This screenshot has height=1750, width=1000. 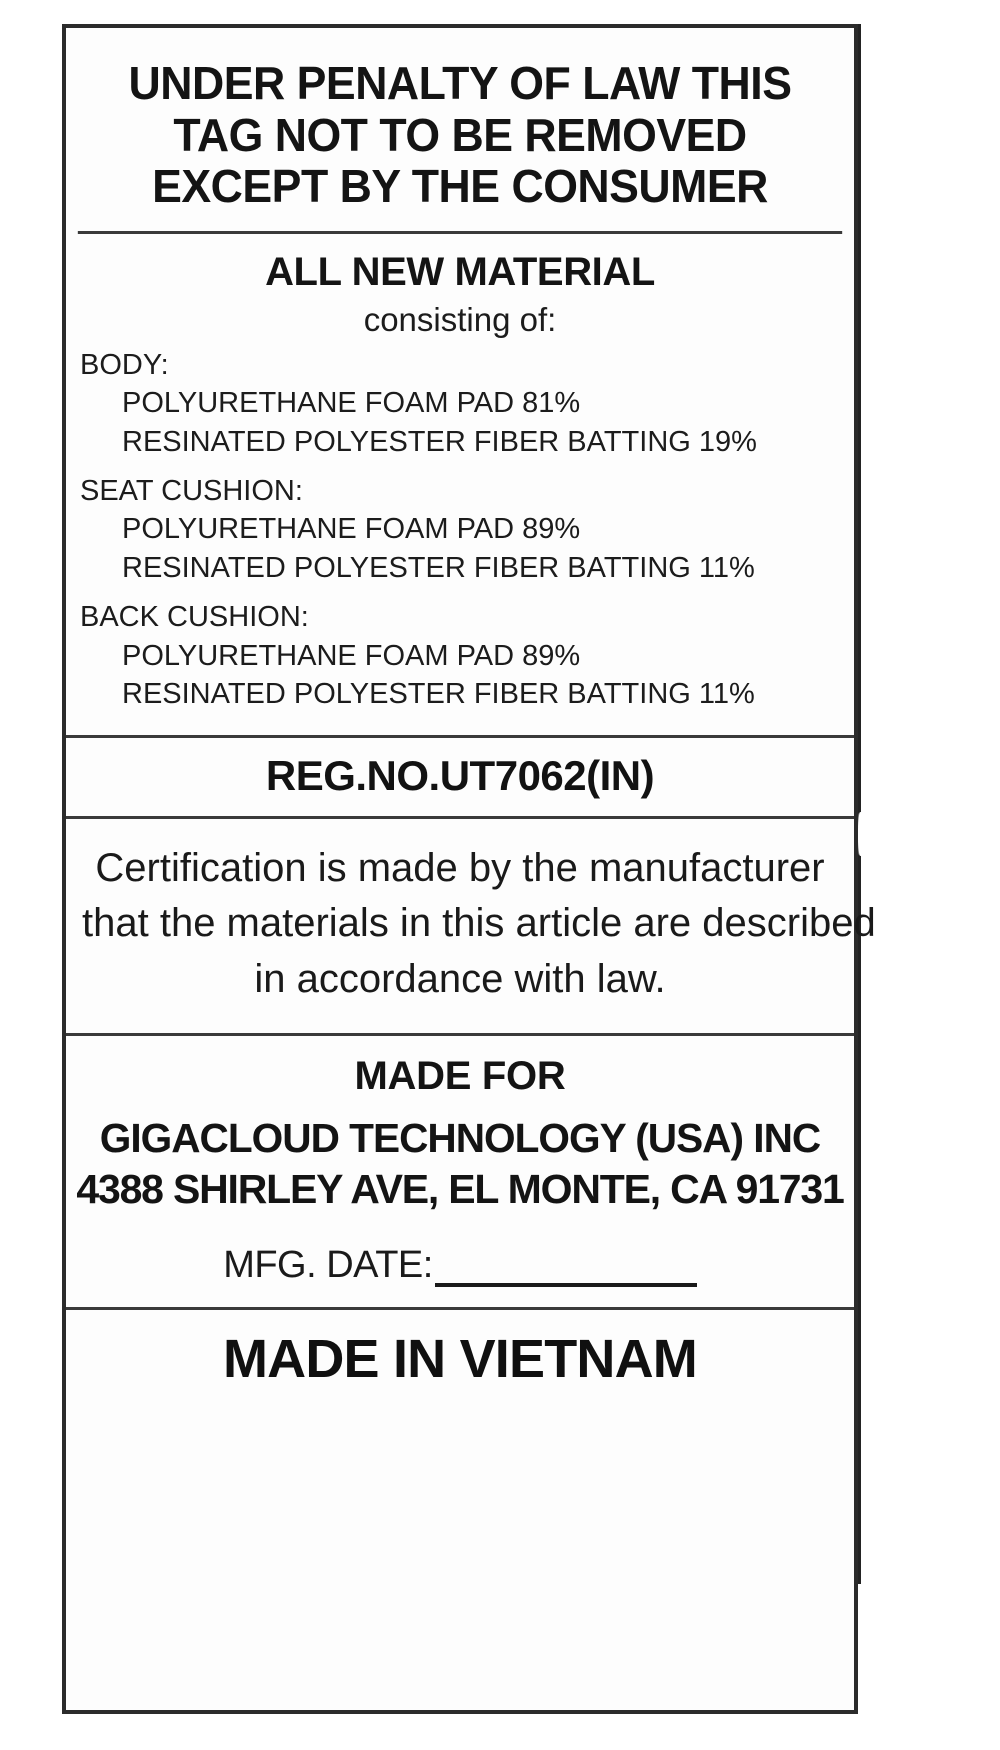 What do you see at coordinates (328, 1265) in the screenshot?
I see `mfg-date-label: MFG. DATE:` at bounding box center [328, 1265].